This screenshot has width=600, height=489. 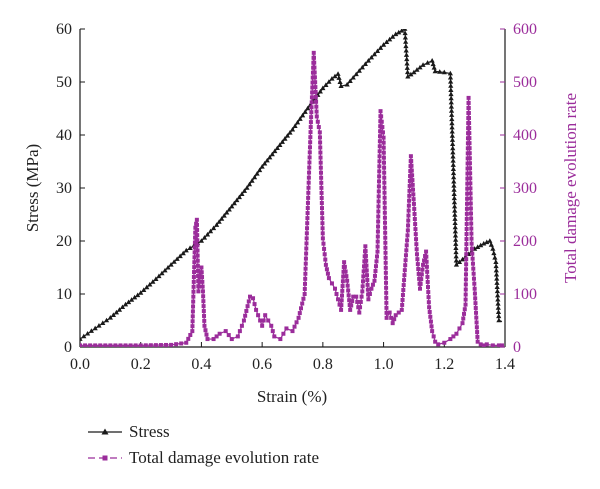 I want to click on x-tick-label: 1.0, so click(x=384, y=364).